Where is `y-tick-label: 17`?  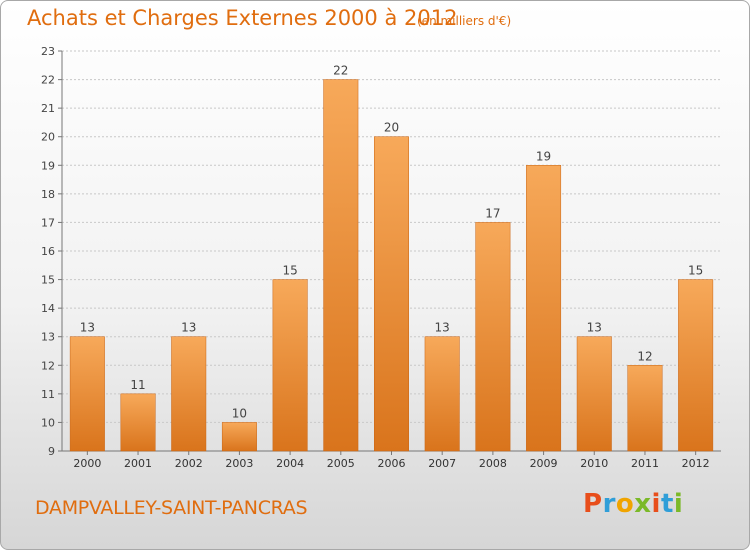 y-tick-label: 17 is located at coordinates (48, 222).